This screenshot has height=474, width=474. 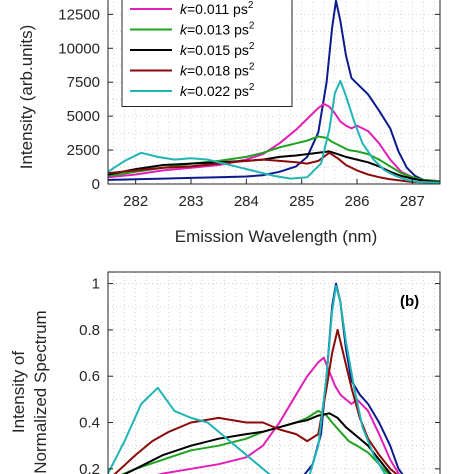 I want to click on legend-label-2: k=0.011 ps2, so click(x=217, y=8).